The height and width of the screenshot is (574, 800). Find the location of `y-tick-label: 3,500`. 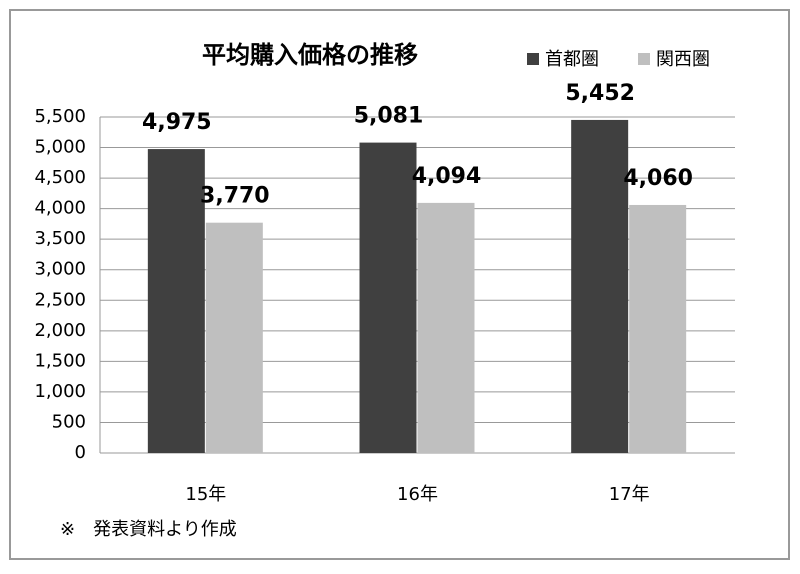

y-tick-label: 3,500 is located at coordinates (60, 238).